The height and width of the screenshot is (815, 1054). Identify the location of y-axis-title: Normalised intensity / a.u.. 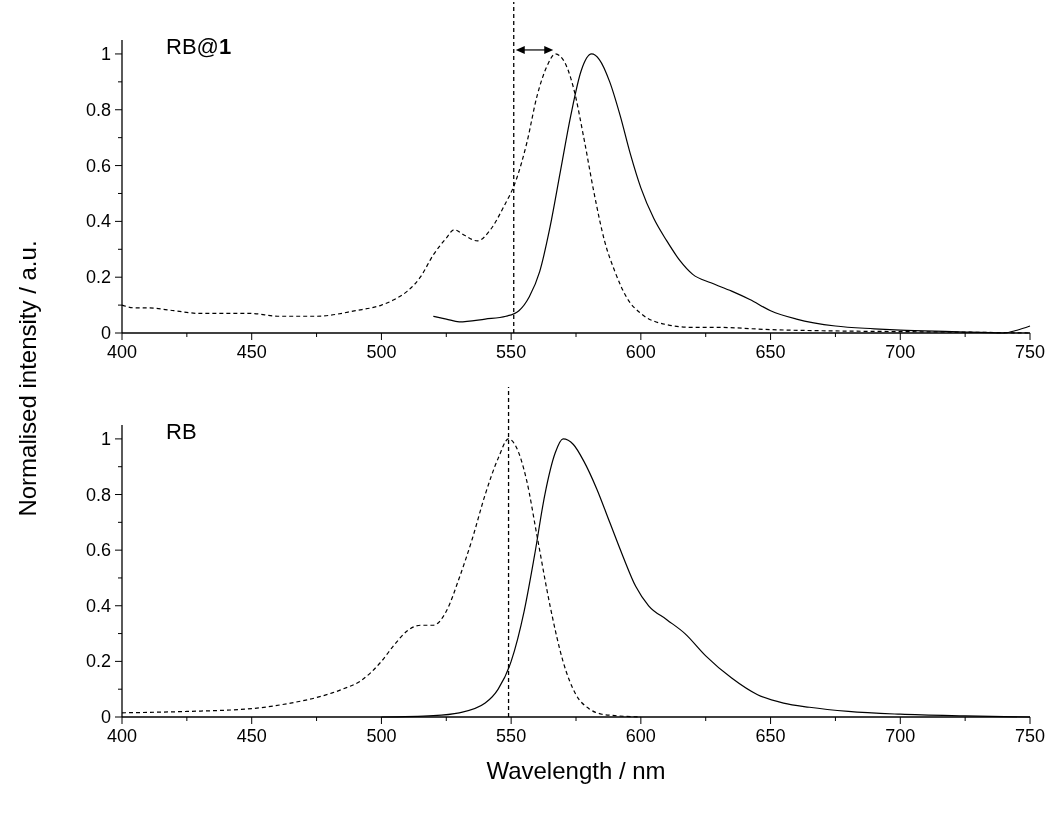
(27, 378).